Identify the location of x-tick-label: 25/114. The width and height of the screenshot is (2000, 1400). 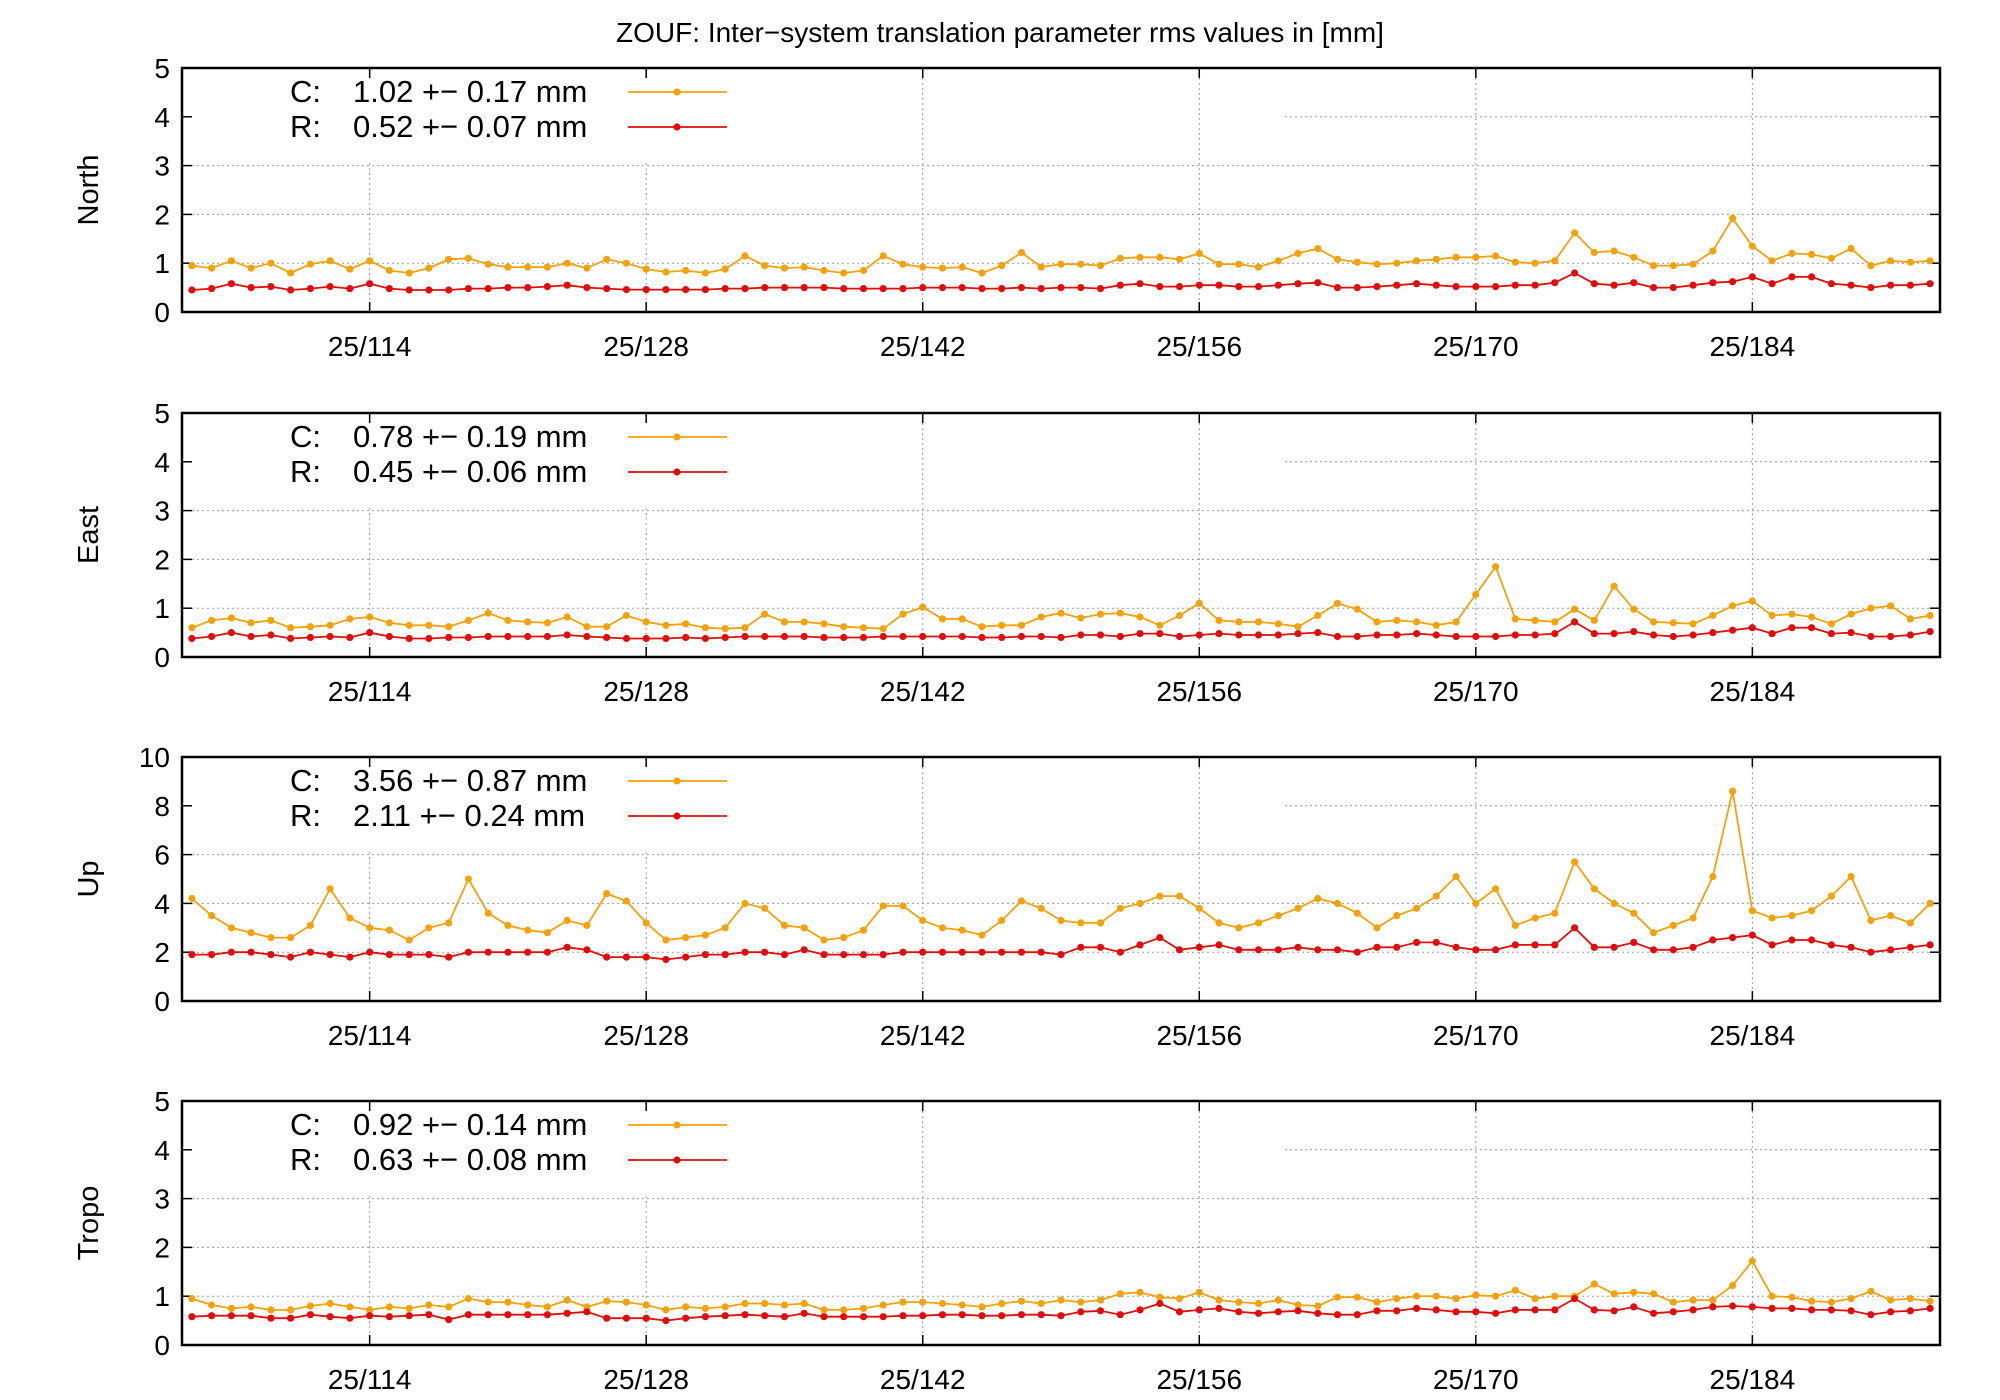
(370, 346).